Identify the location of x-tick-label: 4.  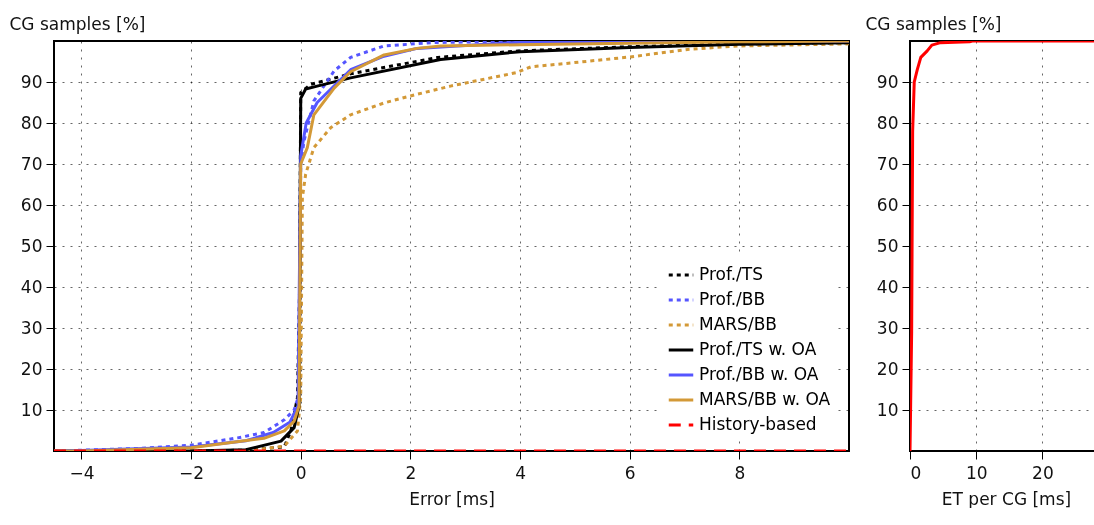
(520, 472).